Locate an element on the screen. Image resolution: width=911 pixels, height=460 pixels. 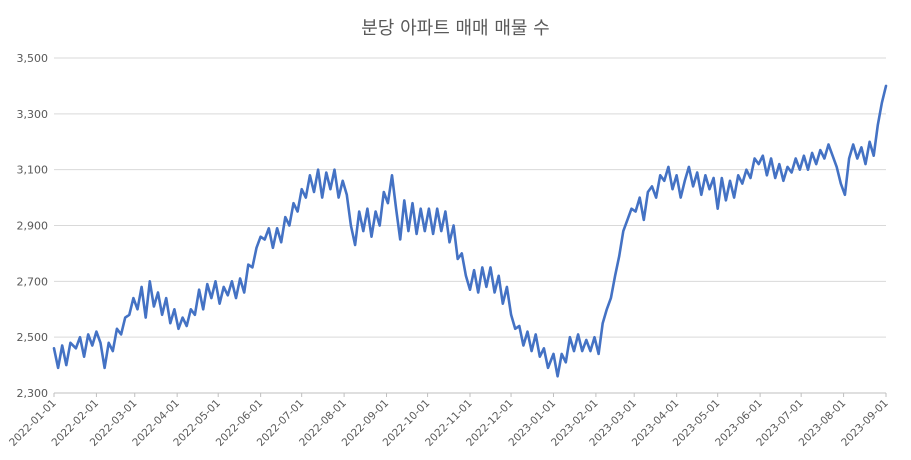
y-tick-label: 2,500 is located at coordinates (33, 337).